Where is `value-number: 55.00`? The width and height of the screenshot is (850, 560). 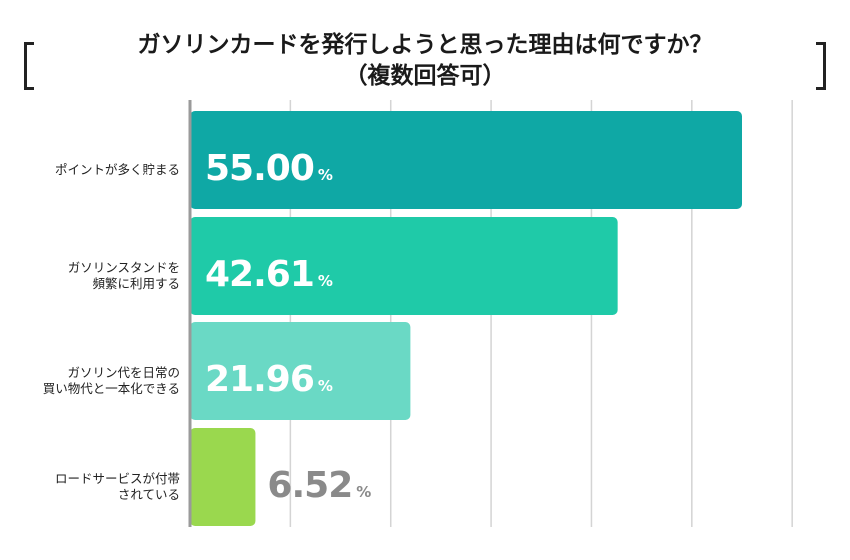
value-number: 55.00 is located at coordinates (260, 168).